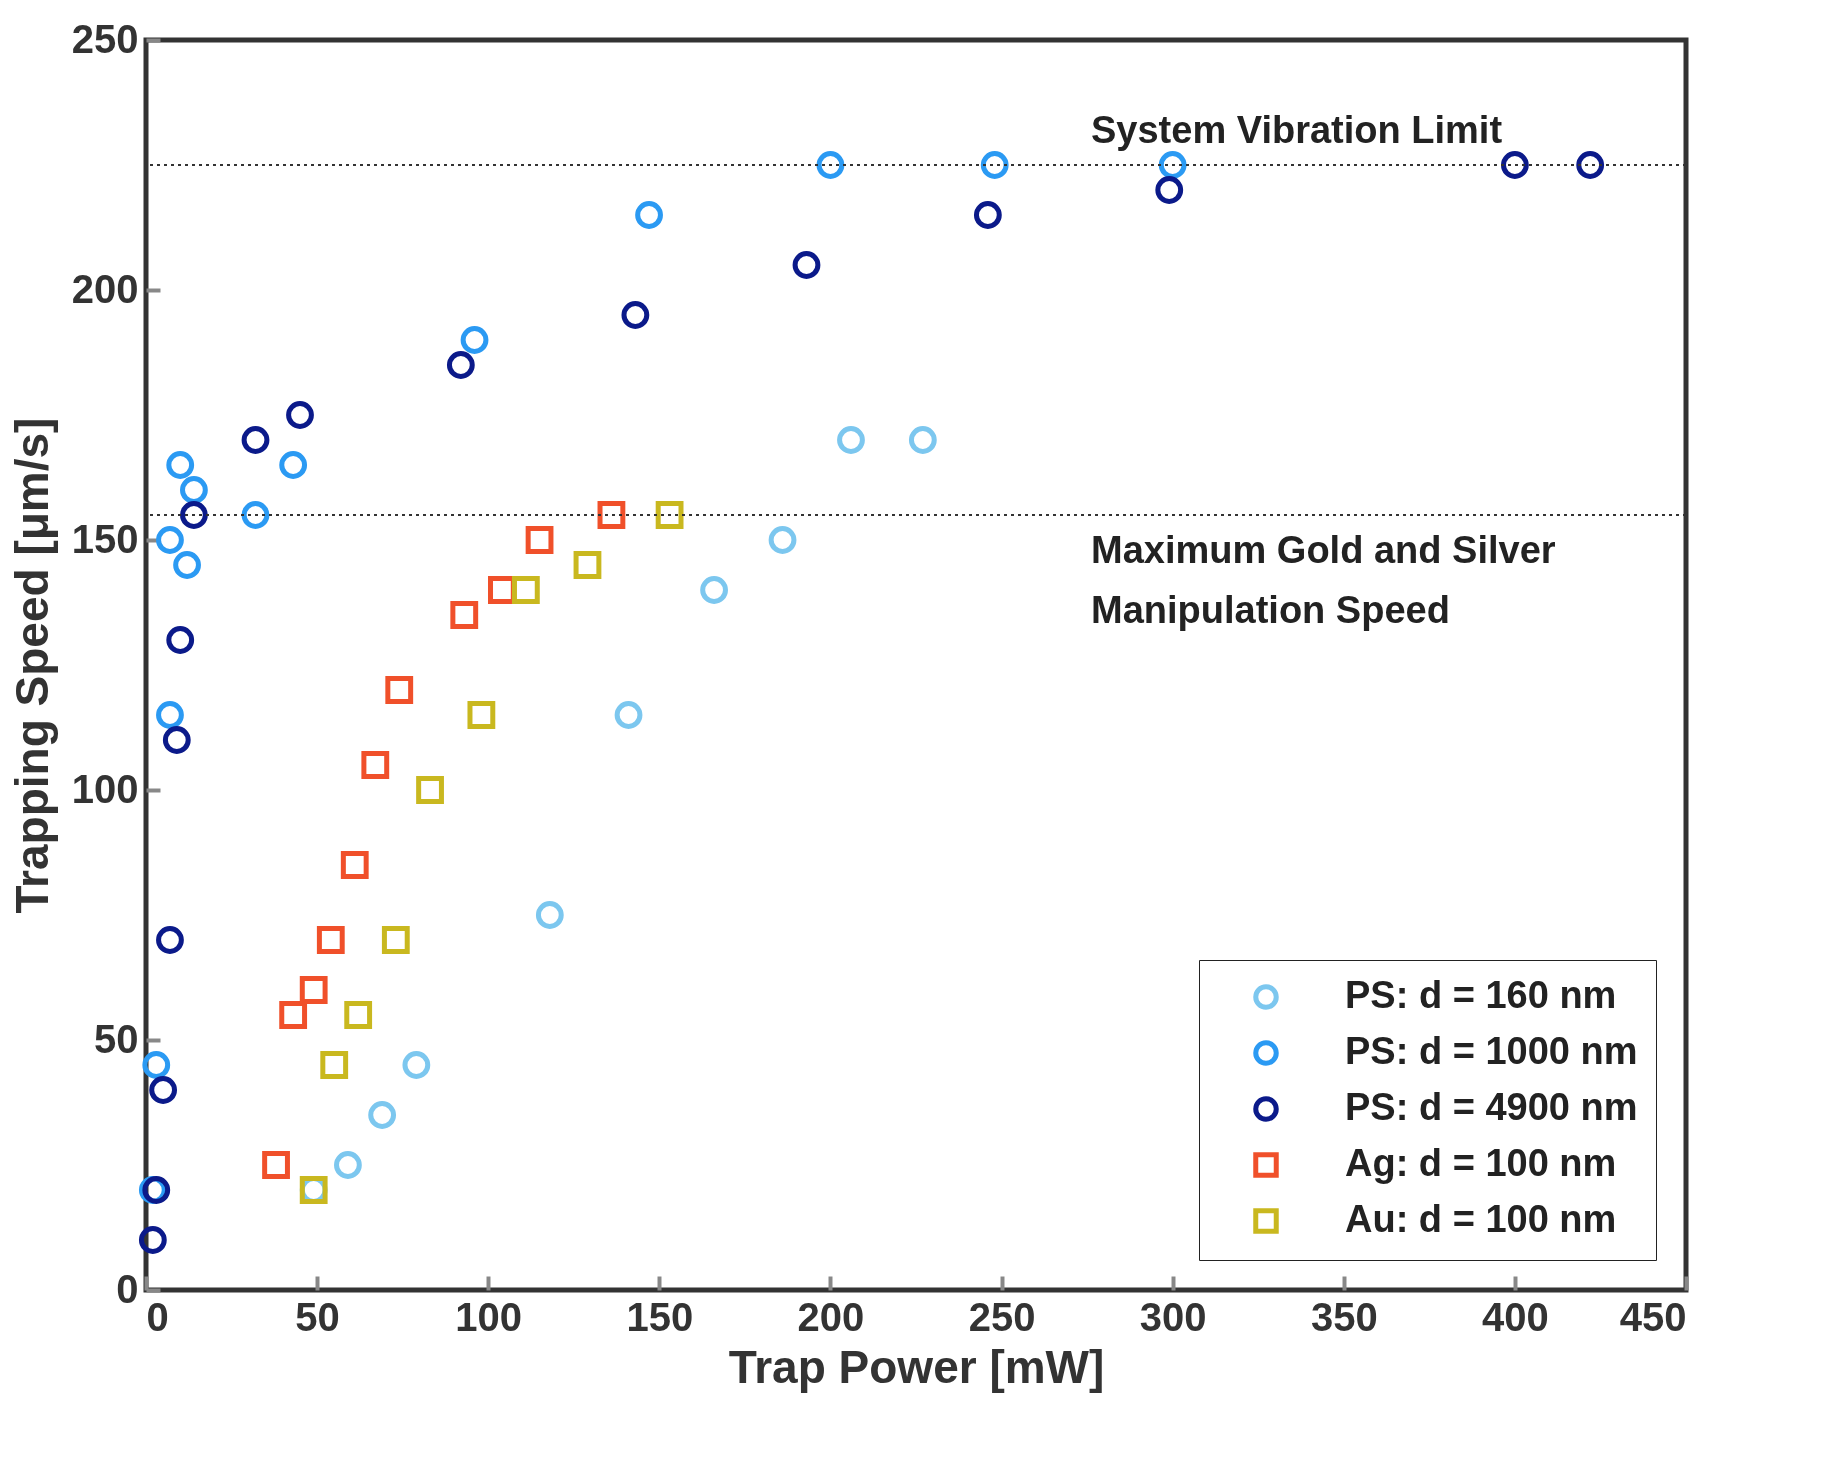 The width and height of the screenshot is (1830, 1480). What do you see at coordinates (1323, 580) in the screenshot?
I see `ref-line-label: Maximum Gold and Silver Manipulation Speed` at bounding box center [1323, 580].